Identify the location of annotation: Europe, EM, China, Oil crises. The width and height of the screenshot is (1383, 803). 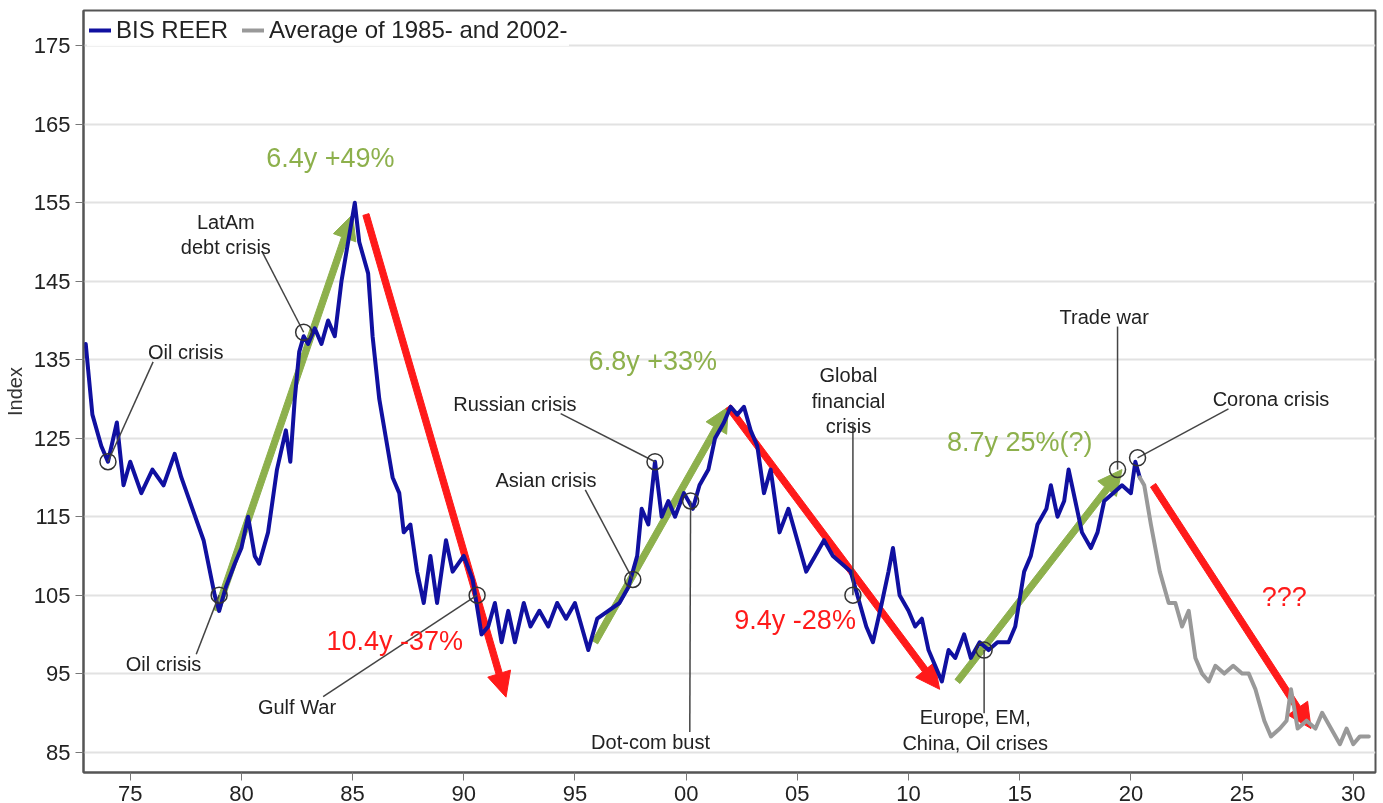
(975, 730).